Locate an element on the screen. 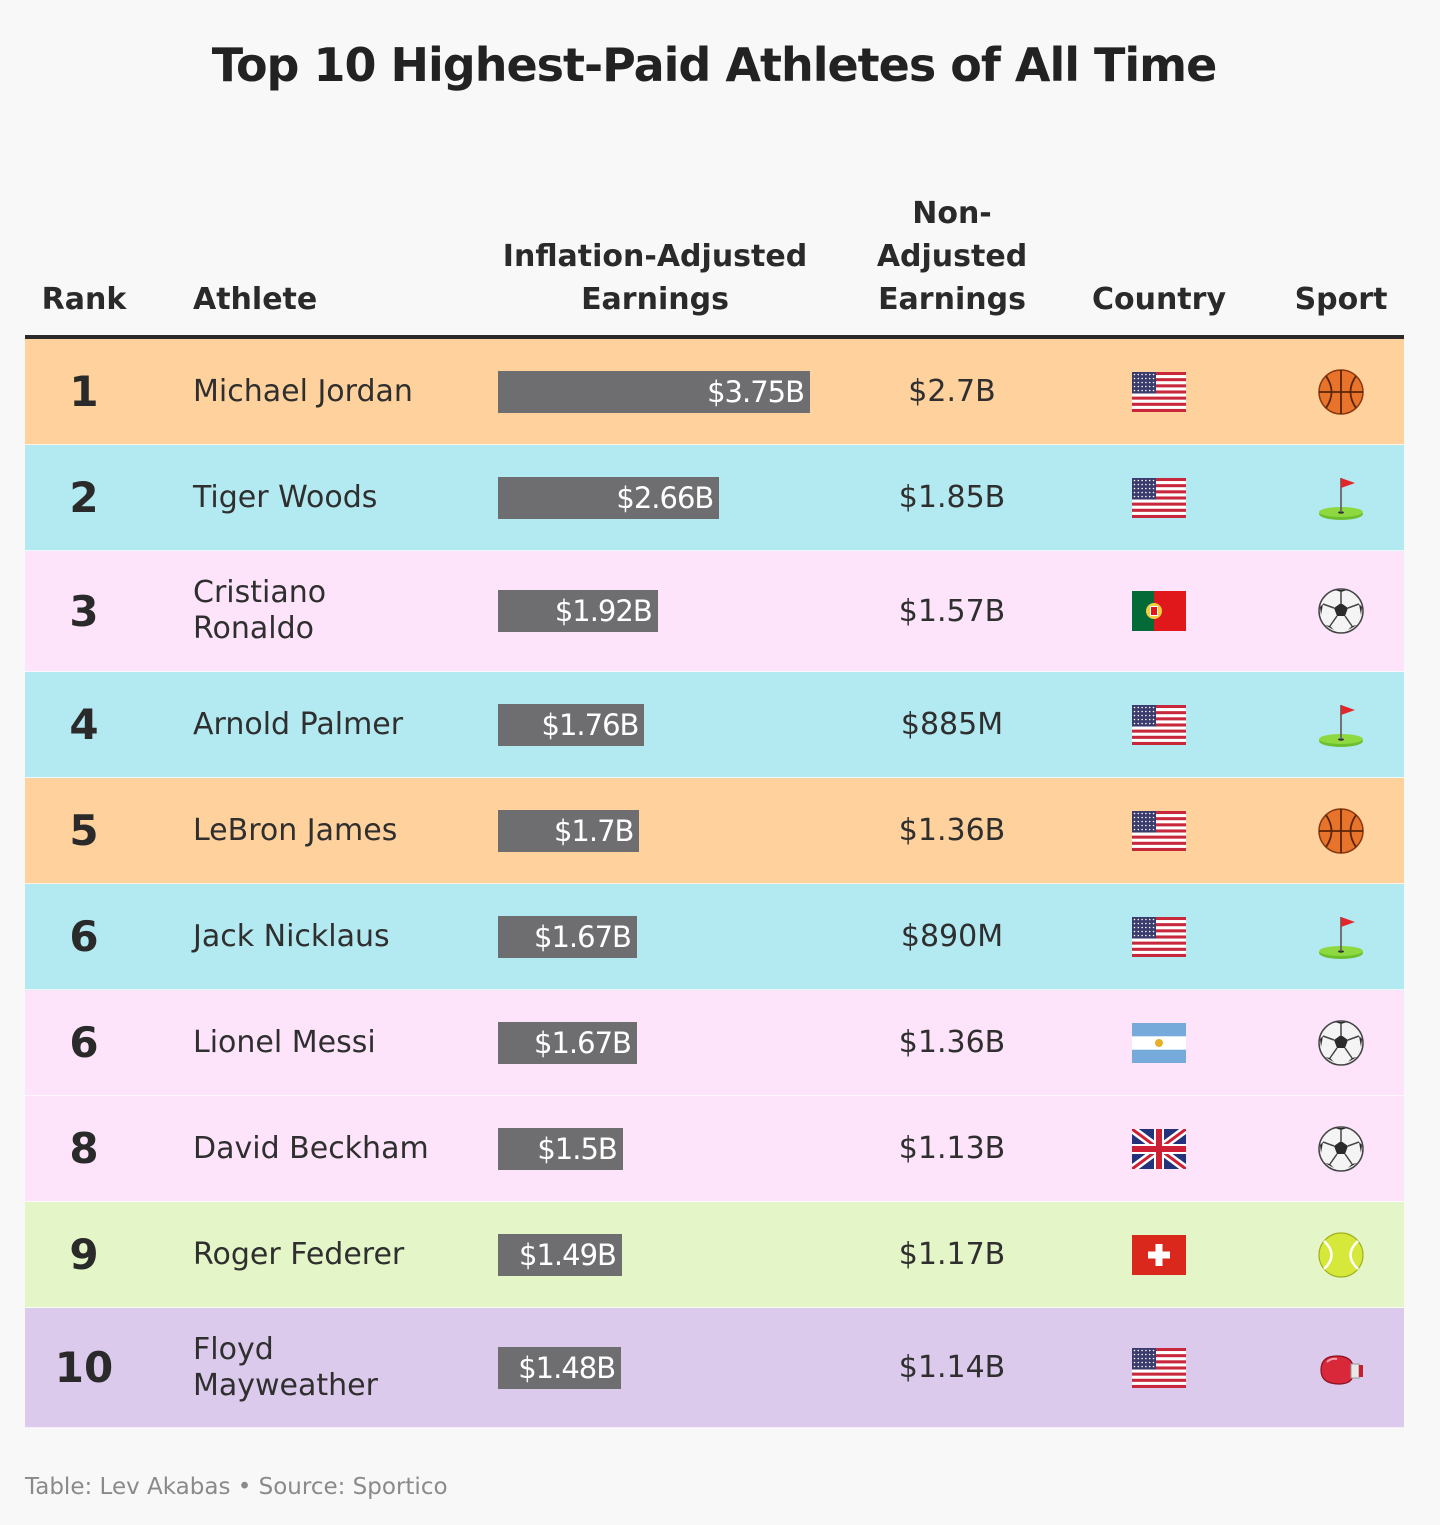 Image resolution: width=1440 pixels, height=1525 pixels. switzerland-flag-icon is located at coordinates (1159, 1254).